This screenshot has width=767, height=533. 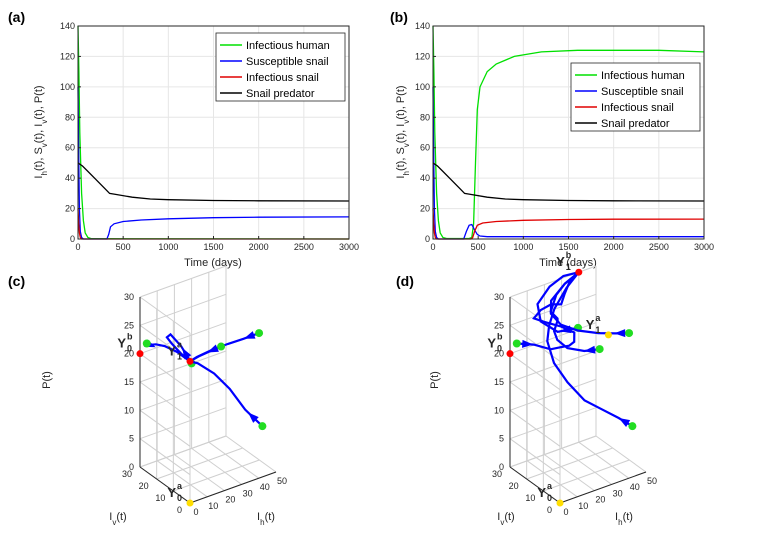 What do you see at coordinates (568, 247) in the screenshot?
I see `b-xtick-label: 1500` at bounding box center [568, 247].